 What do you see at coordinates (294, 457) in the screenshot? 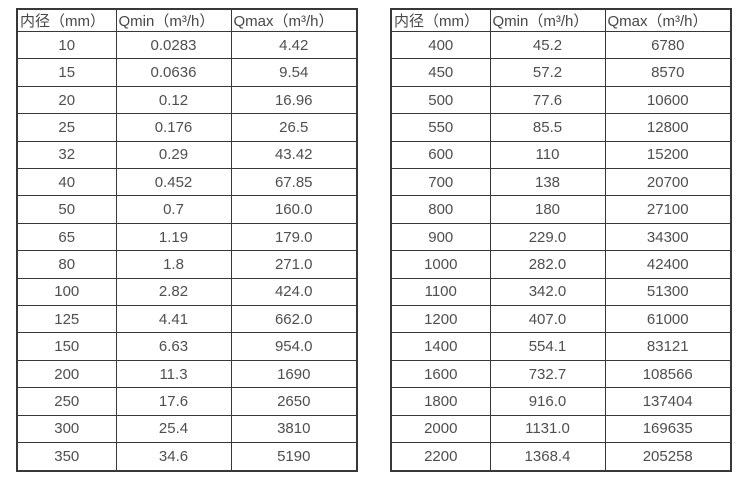
I see `cell-qmax: 5190` at bounding box center [294, 457].